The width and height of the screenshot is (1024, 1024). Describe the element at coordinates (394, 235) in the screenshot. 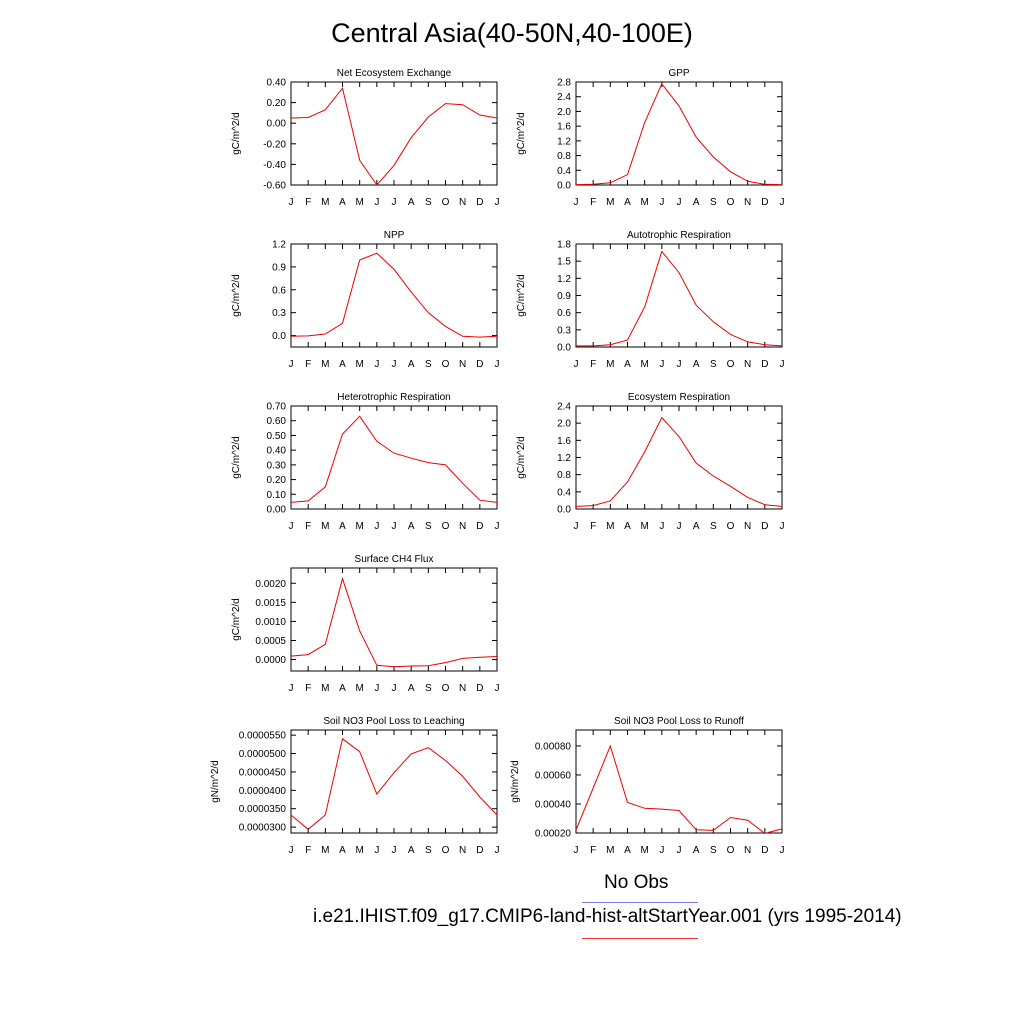

I see `panel-title: NPP` at that location.